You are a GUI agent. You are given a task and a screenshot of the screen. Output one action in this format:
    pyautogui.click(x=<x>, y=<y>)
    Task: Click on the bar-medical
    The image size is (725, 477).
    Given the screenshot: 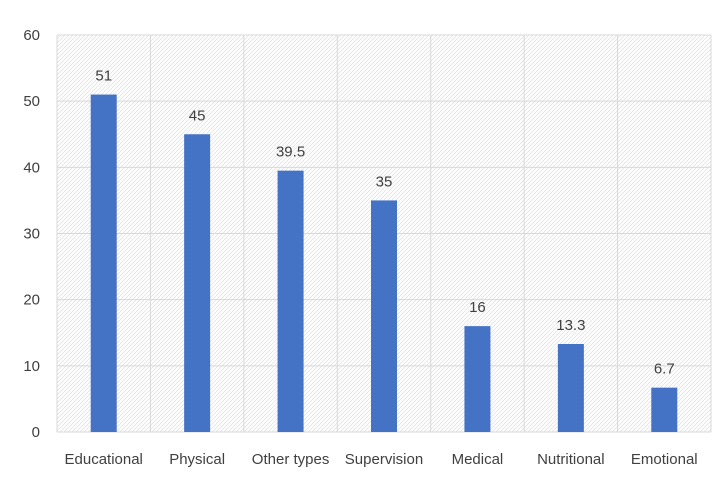 What is the action you would take?
    pyautogui.click(x=477, y=379)
    